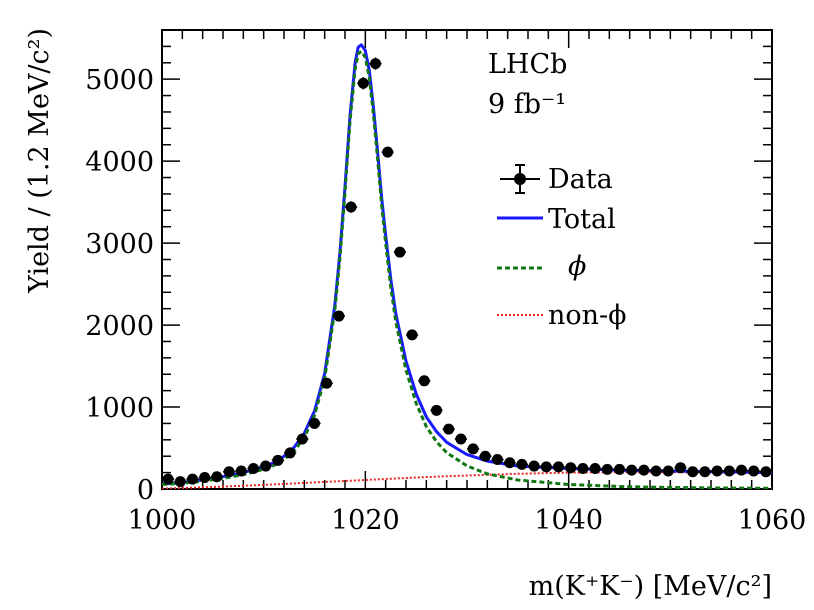 The width and height of the screenshot is (814, 610). I want to click on legend-label-data: Data, so click(580, 179).